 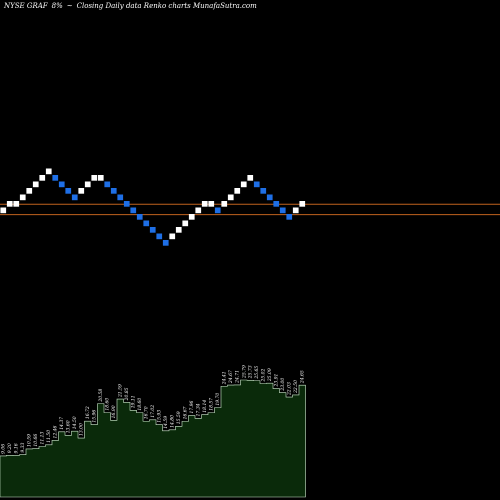 I want to click on volume-label: 12.46, so click(x=56, y=431).